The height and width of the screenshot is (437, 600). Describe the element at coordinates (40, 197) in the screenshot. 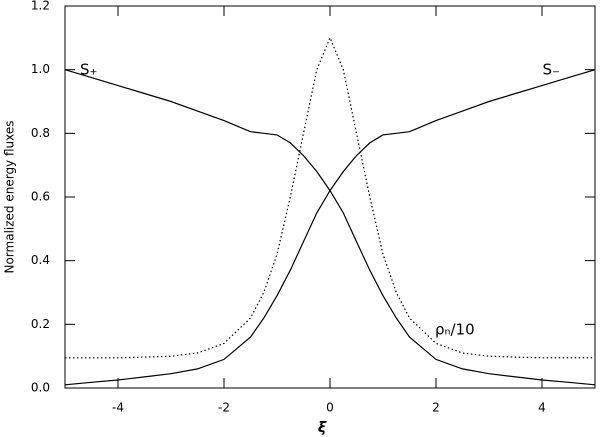

I see `y-tick-label: 0.6` at that location.